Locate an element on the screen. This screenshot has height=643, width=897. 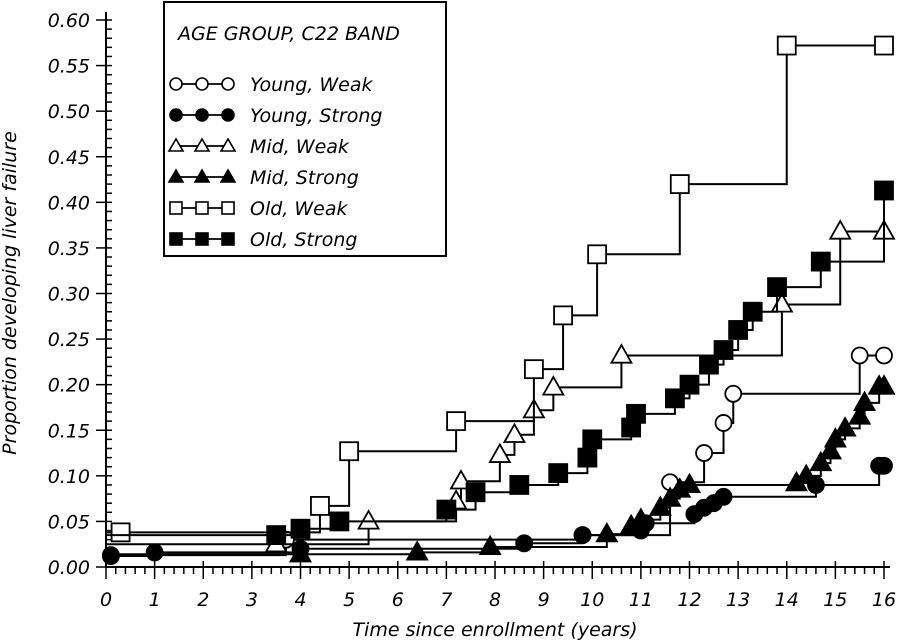
x-tick-label: 3 is located at coordinates (252, 600).